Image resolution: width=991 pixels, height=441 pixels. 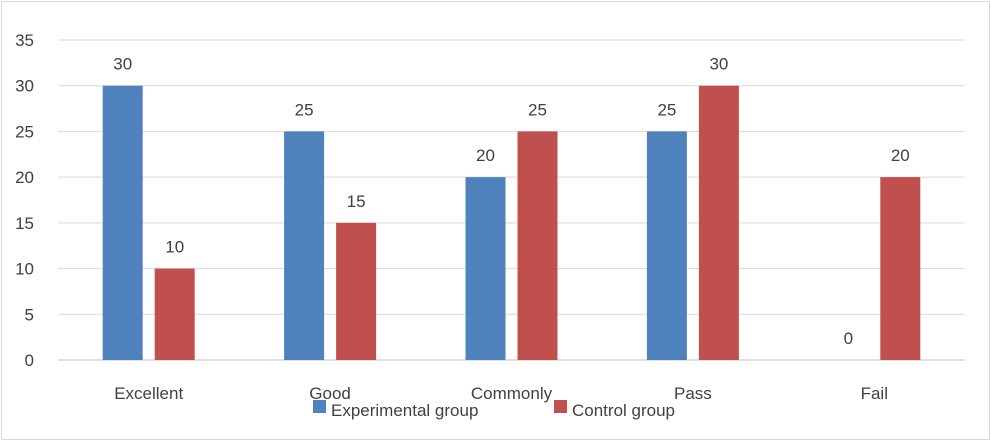 I want to click on y-tick-label: 35, so click(x=24, y=40).